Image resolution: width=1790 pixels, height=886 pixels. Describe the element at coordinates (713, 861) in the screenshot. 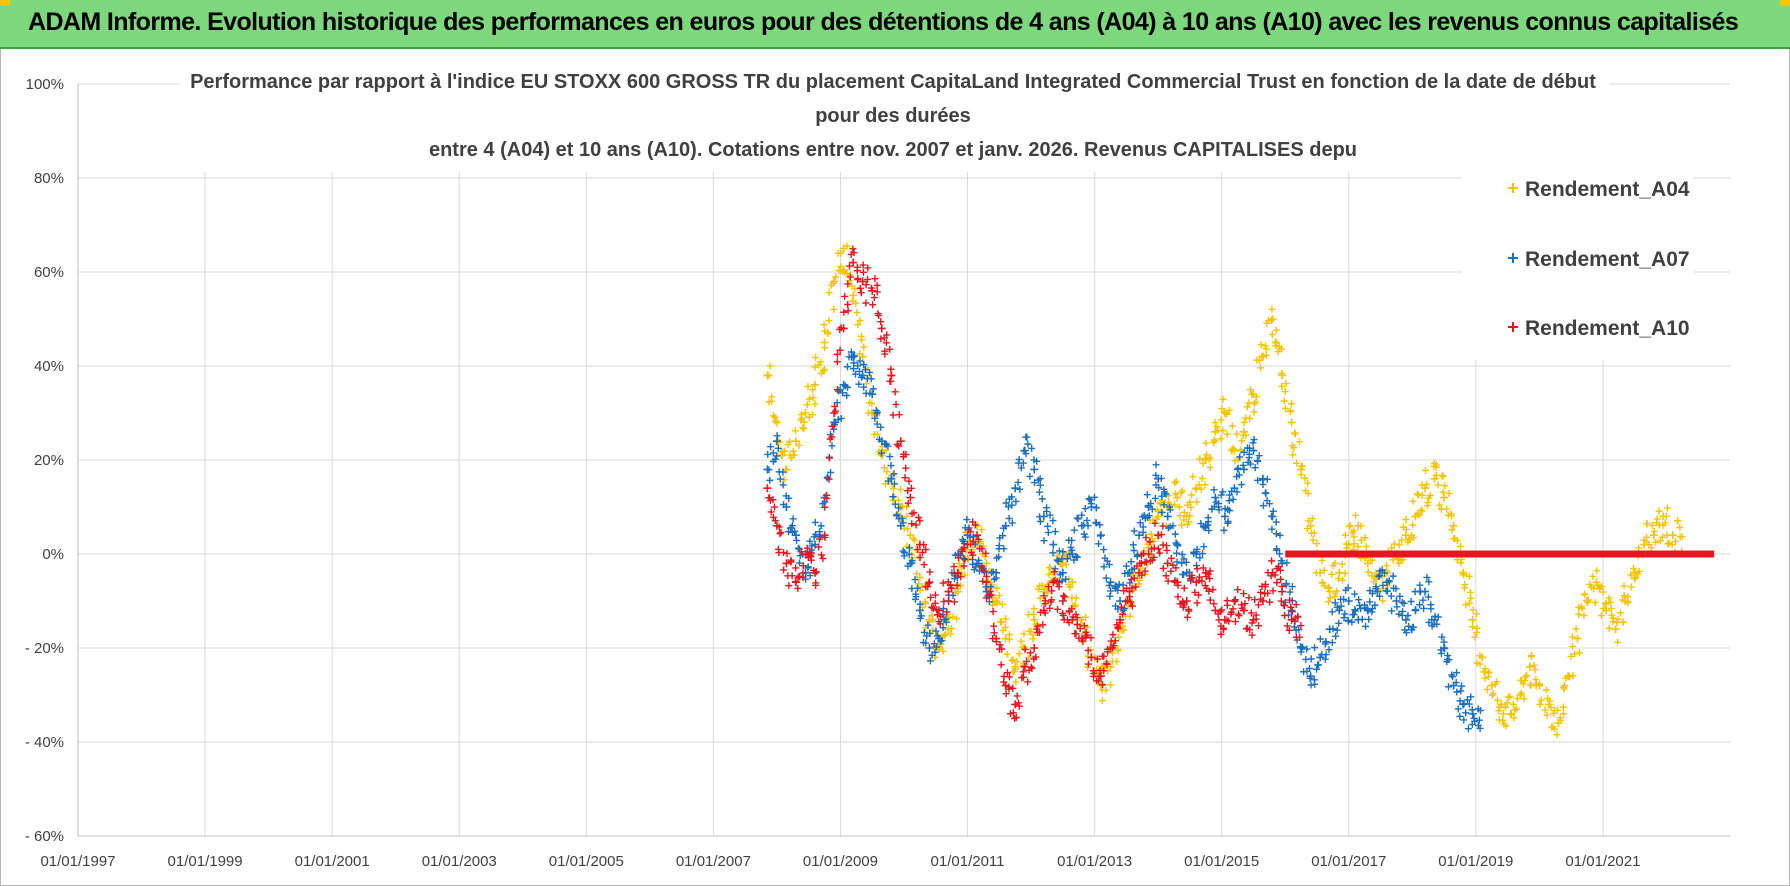

I see `x-tick-label: 01/01/2007` at that location.